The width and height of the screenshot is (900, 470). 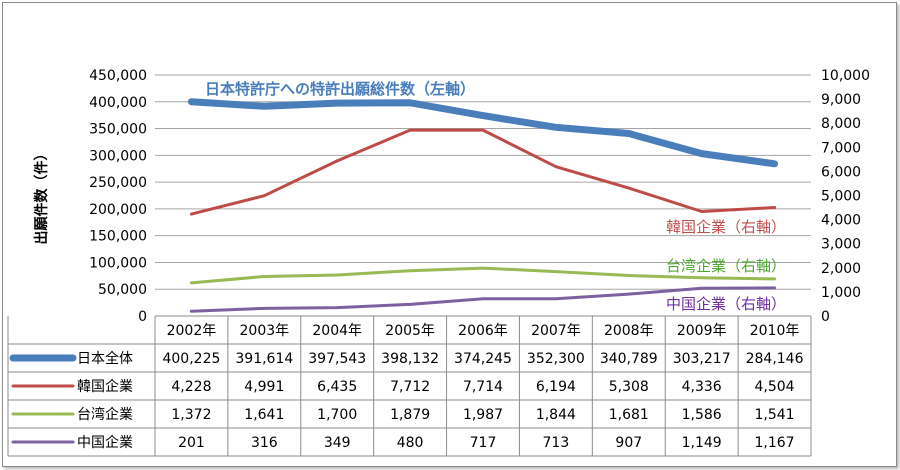 I want to click on category-label: 2009年, so click(x=702, y=331).